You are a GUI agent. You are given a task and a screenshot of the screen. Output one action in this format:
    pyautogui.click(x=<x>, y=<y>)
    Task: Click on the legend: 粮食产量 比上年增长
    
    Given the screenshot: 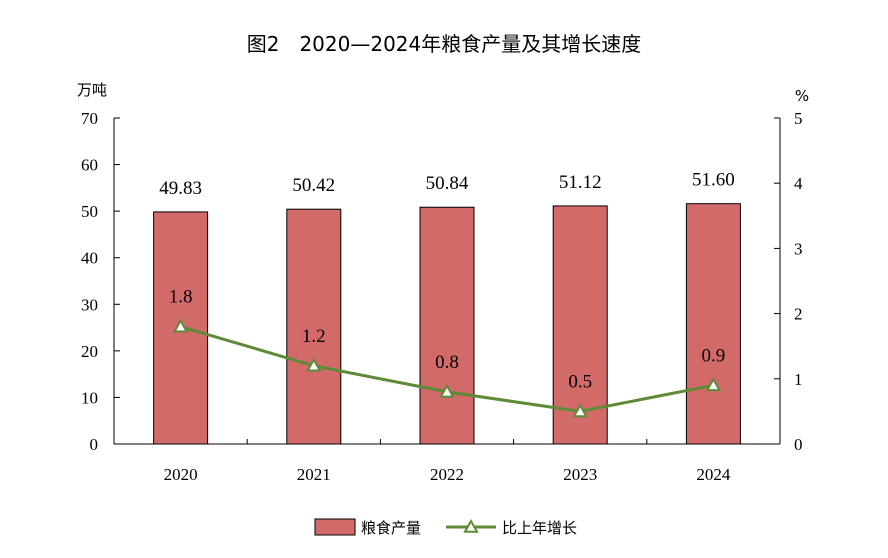 What is the action you would take?
    pyautogui.click(x=445, y=527)
    